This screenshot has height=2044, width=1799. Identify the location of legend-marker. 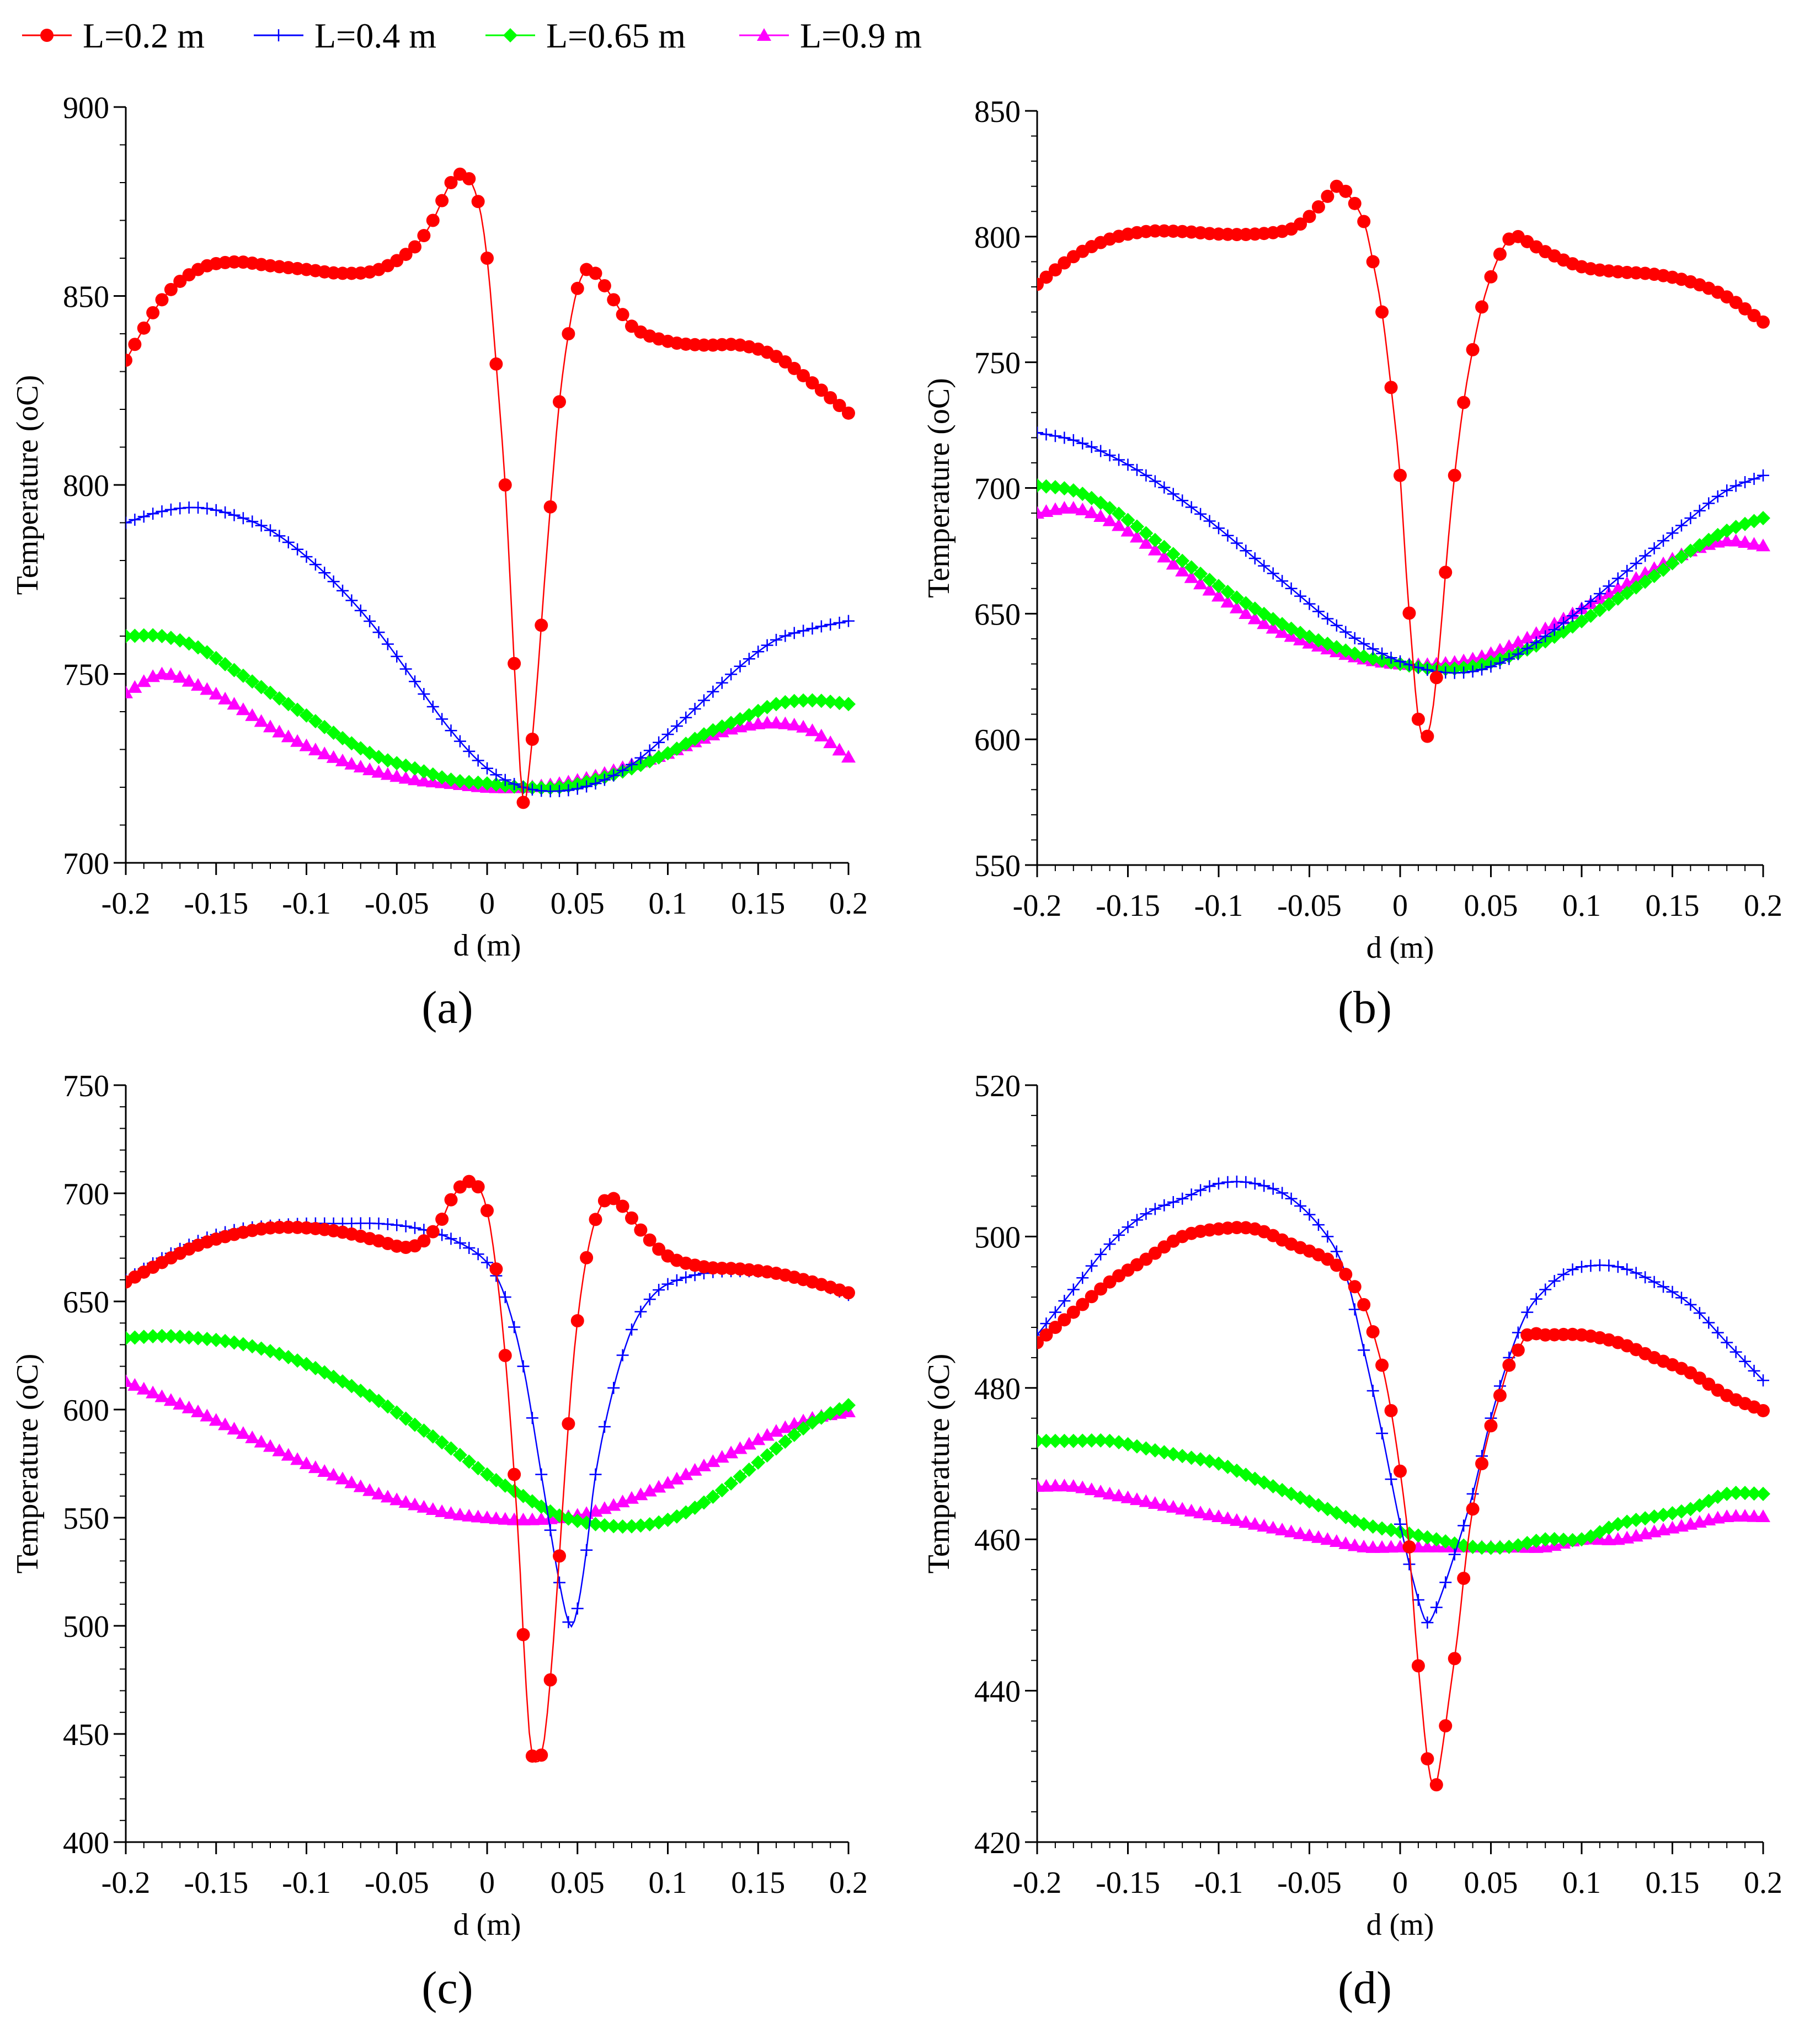
(47, 35).